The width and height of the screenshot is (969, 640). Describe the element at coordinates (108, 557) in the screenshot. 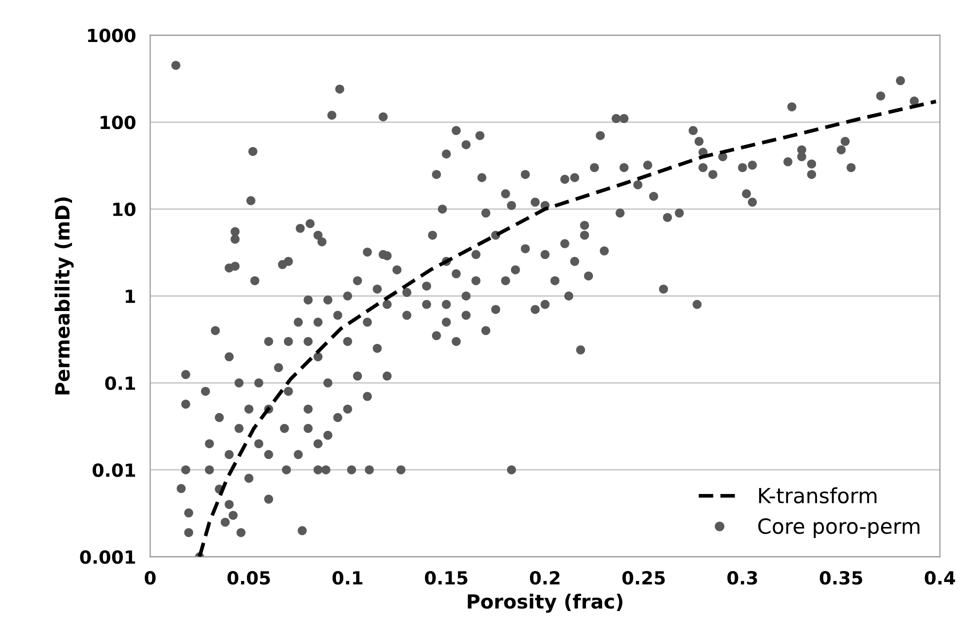

I see `y-tick-label: 0.001` at that location.